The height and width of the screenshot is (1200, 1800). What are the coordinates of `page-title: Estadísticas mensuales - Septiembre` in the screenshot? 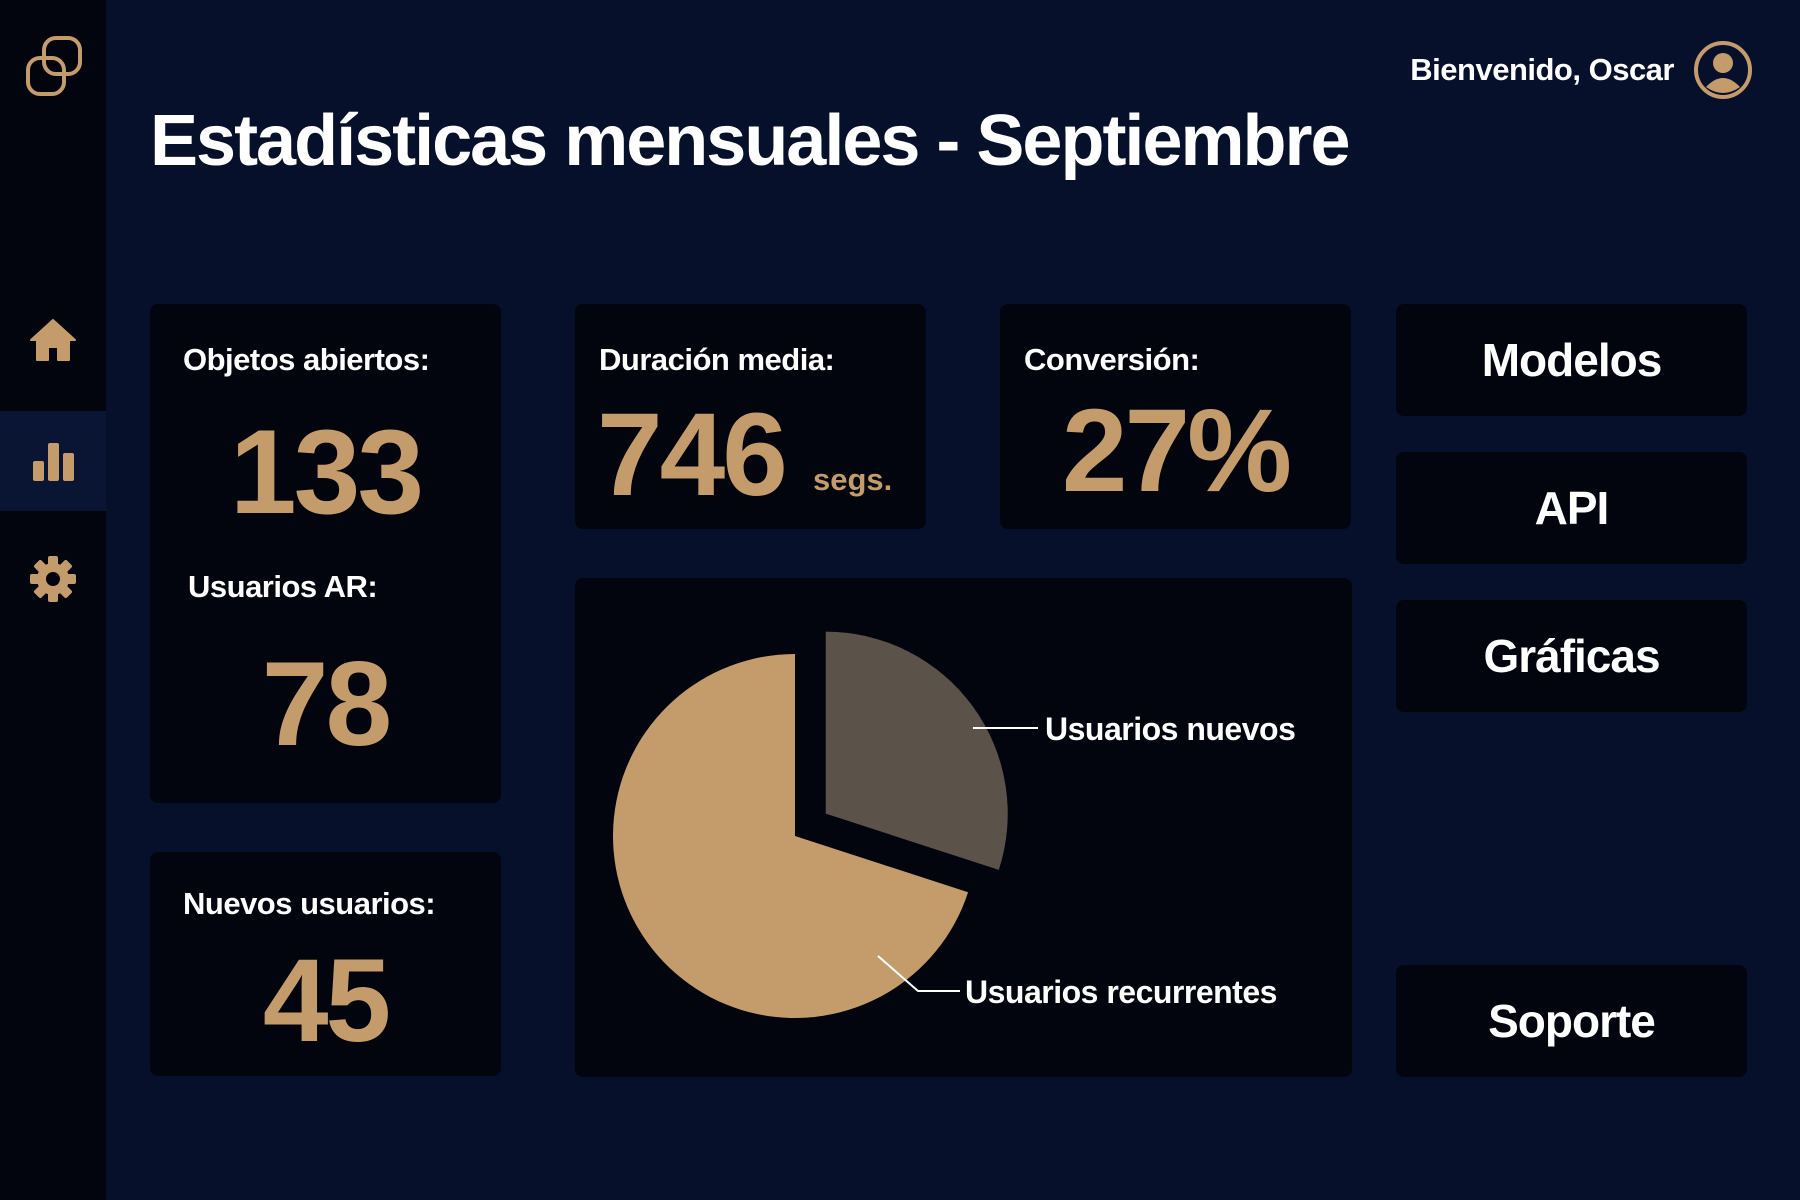 It's located at (750, 141).